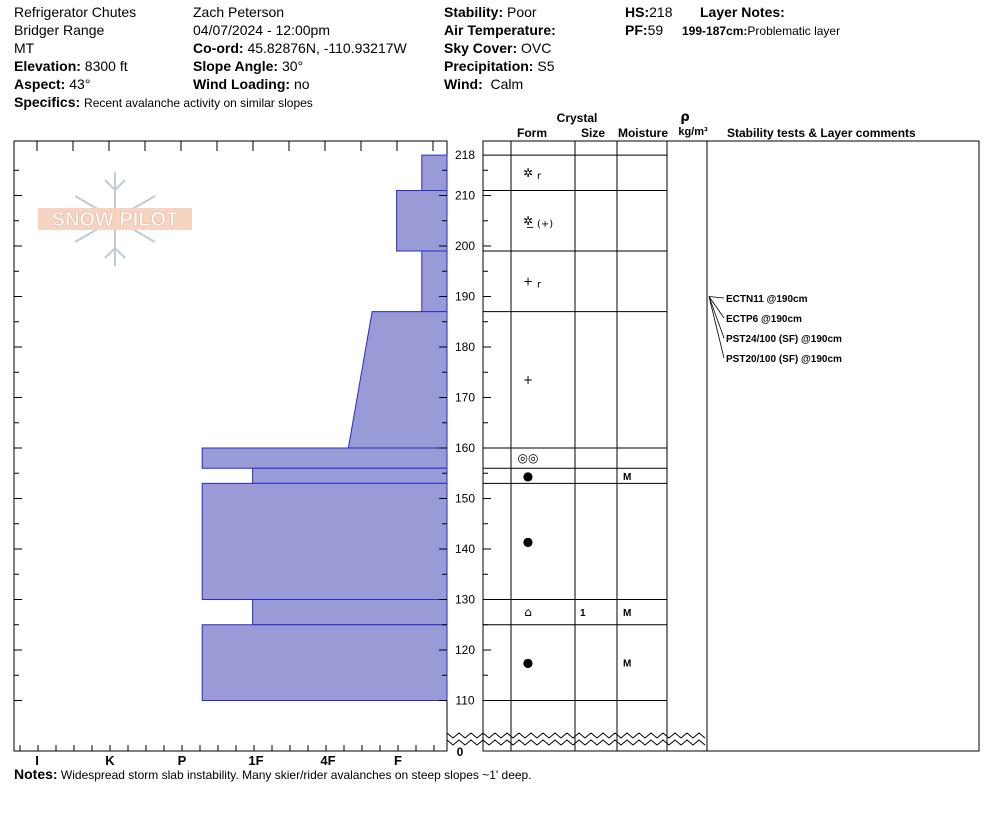 The width and height of the screenshot is (994, 840). What do you see at coordinates (255, 760) in the screenshot?
I see `hardness-label-1F: 1F` at bounding box center [255, 760].